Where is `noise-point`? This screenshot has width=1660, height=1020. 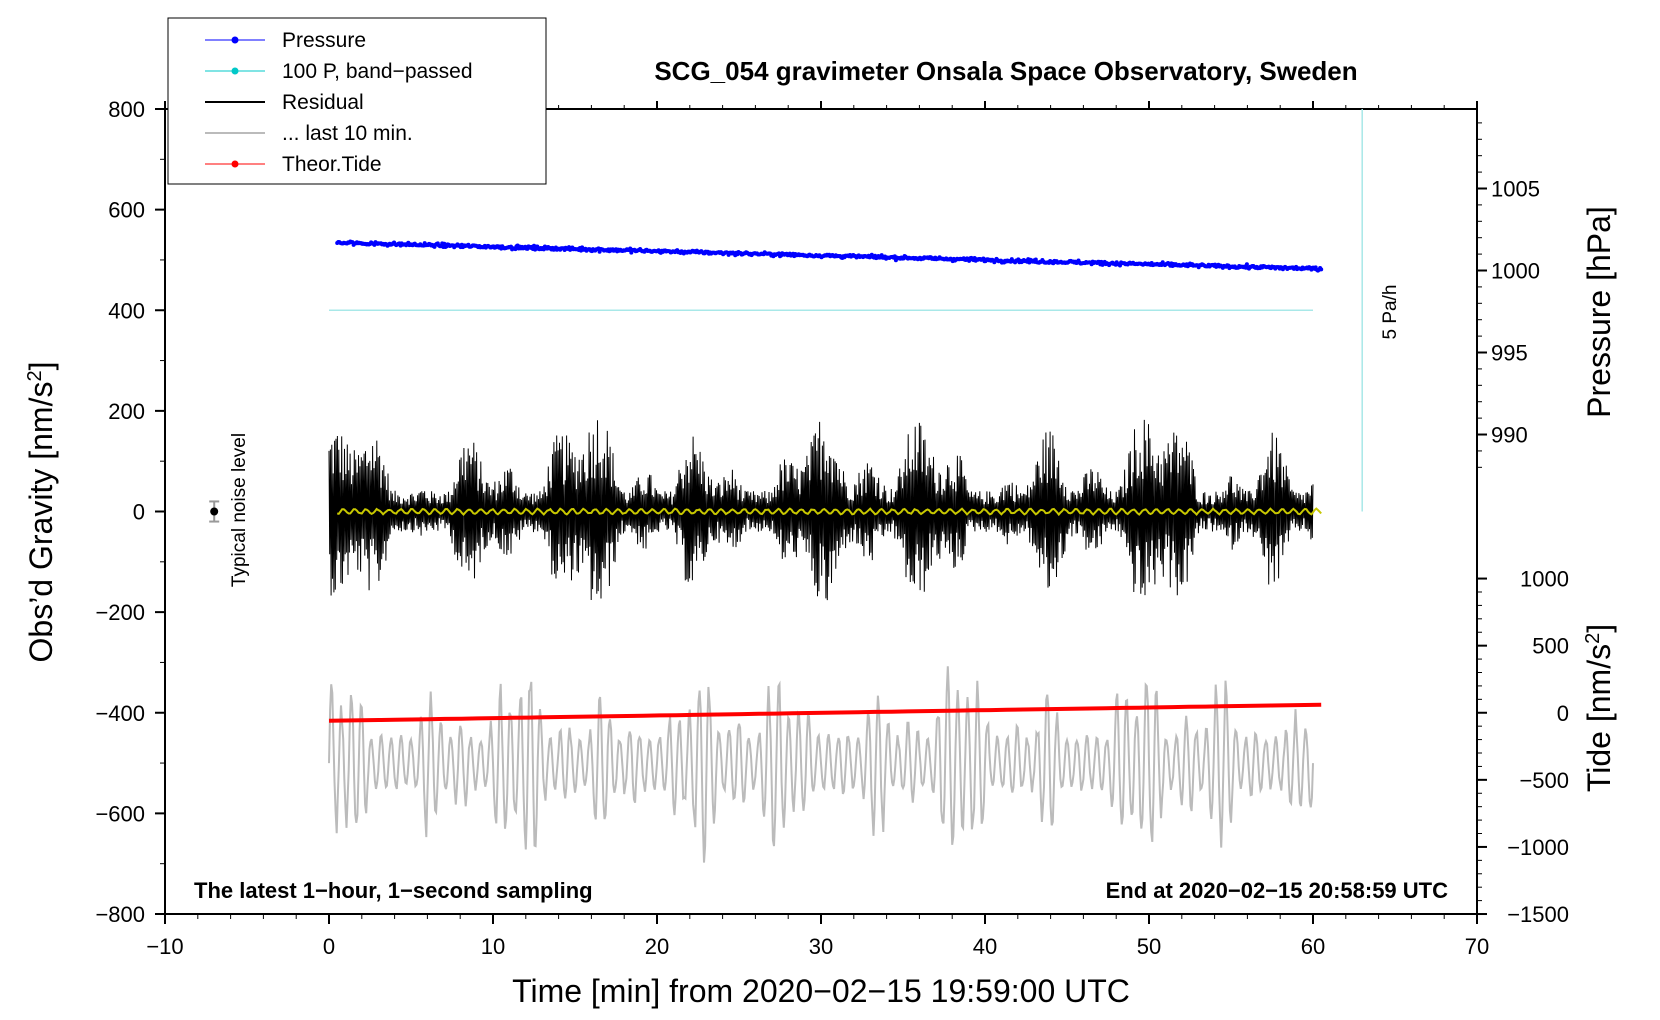 noise-point is located at coordinates (214, 511).